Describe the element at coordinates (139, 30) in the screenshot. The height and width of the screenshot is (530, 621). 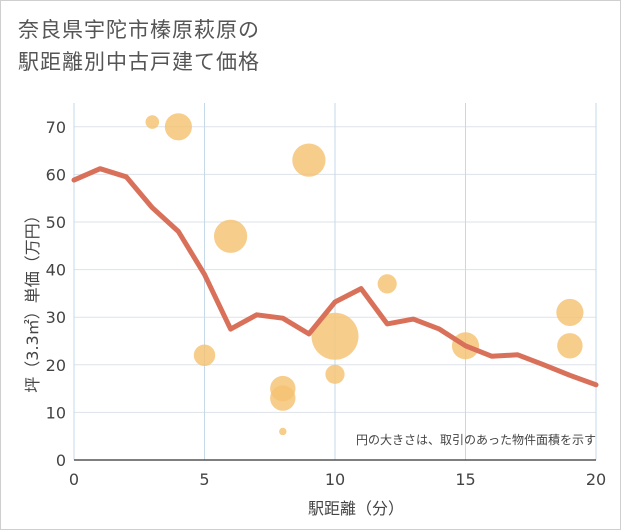
I see `chart-title-line-1: 奈良県宇陀市榛原萩原の` at that location.